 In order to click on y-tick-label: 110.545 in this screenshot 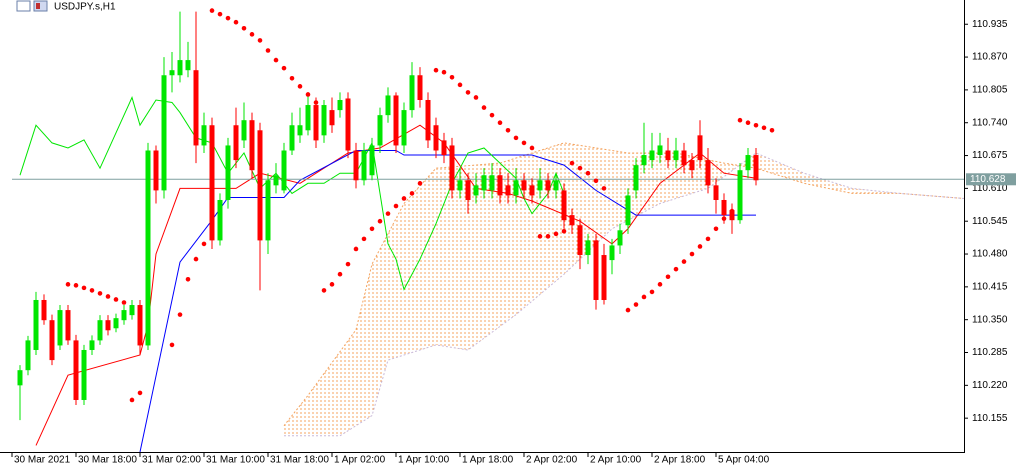, I will do `click(990, 221)`.